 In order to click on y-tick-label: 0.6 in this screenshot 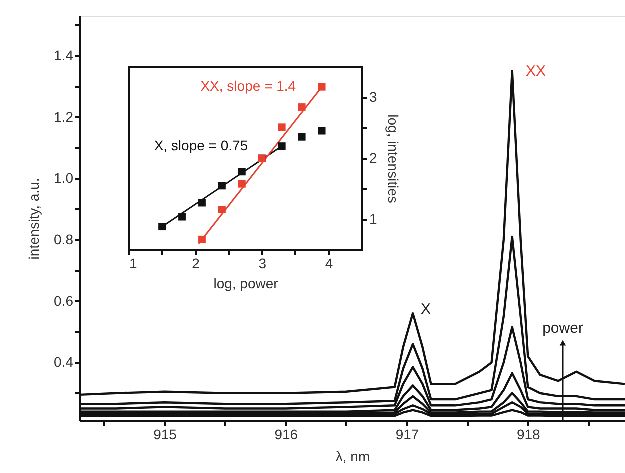, I will do `click(64, 300)`.